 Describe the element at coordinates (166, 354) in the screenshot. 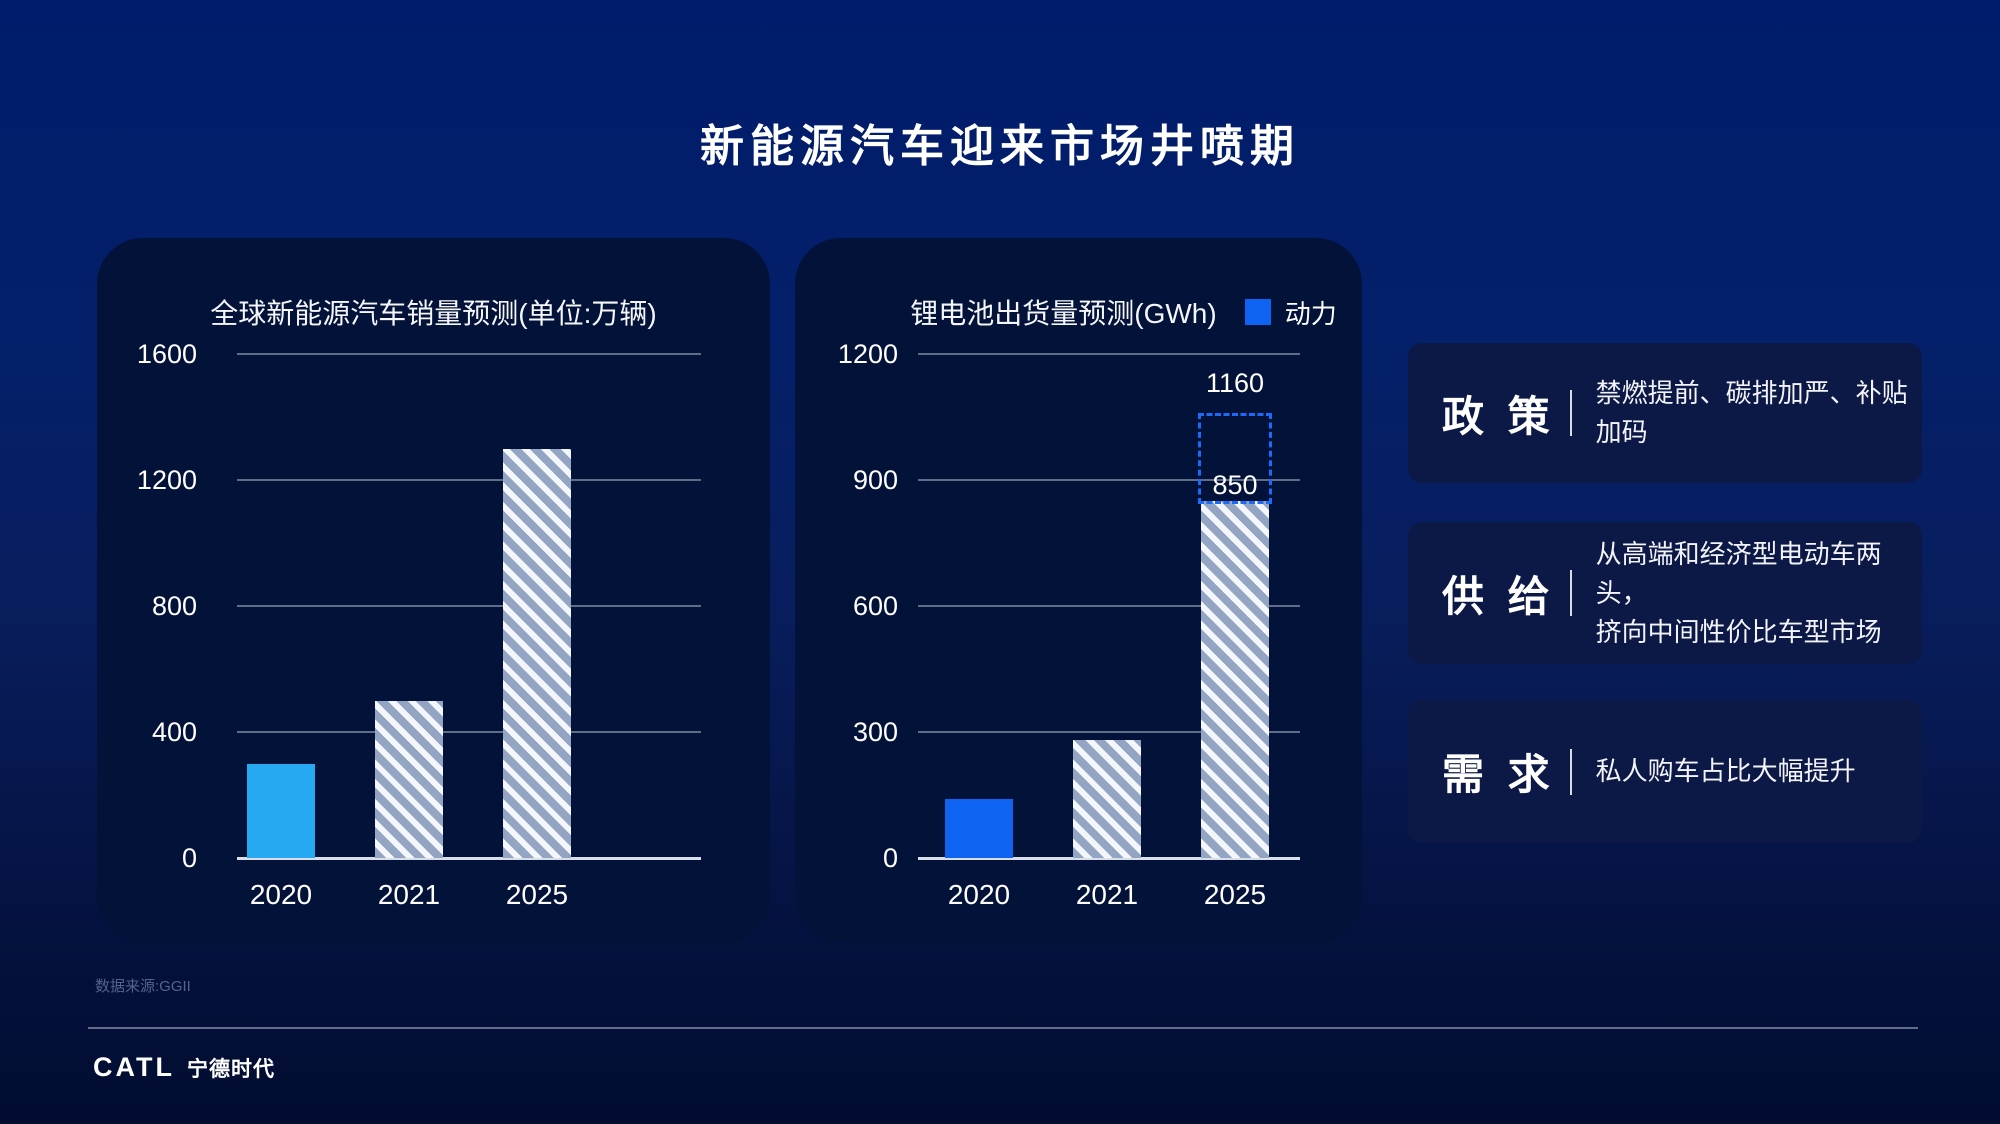

I see `y-tick-label: 1600` at that location.